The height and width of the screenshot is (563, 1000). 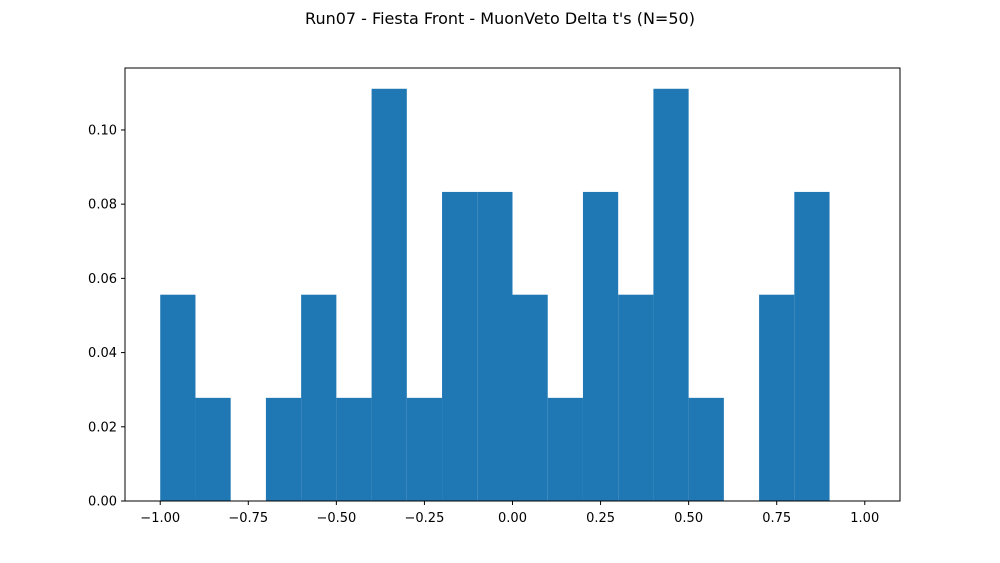 I want to click on x-tick-label: −0.50, so click(x=336, y=518).